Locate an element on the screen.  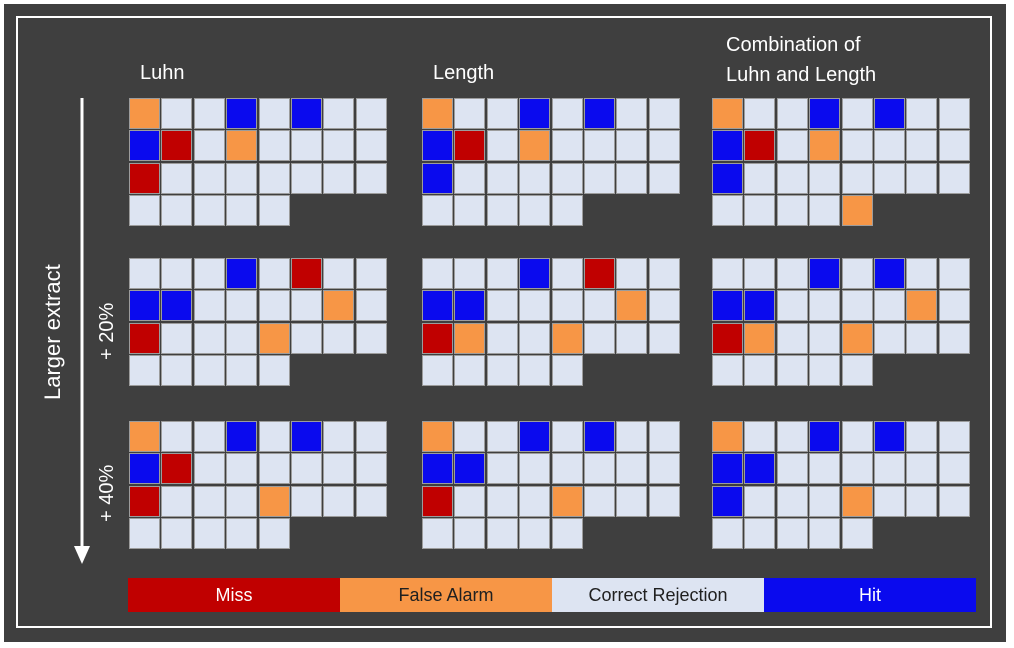
legend-hit: Hit is located at coordinates (870, 595).